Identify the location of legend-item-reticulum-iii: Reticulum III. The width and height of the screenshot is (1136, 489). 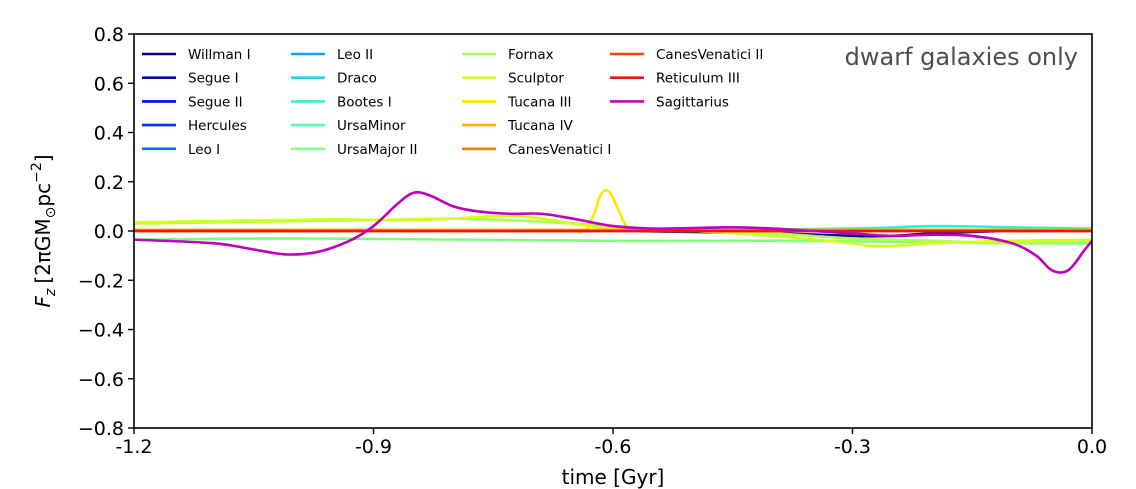
(675, 79).